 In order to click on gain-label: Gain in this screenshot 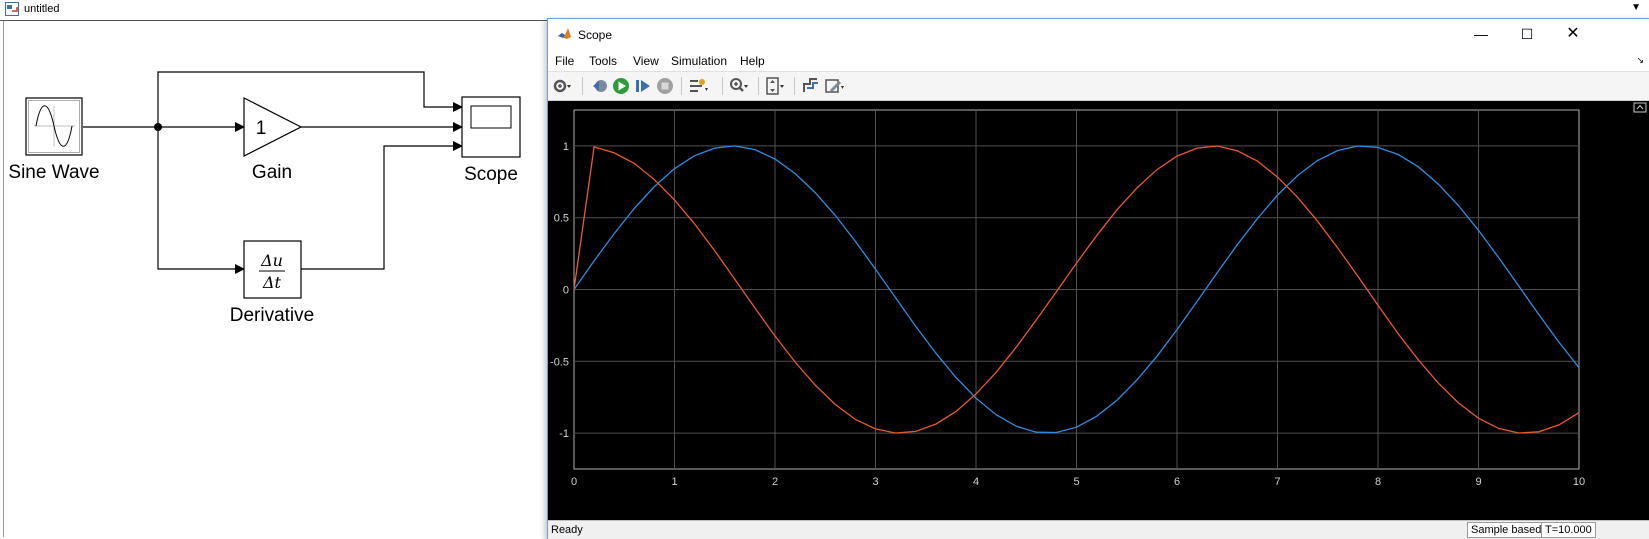, I will do `click(272, 172)`.